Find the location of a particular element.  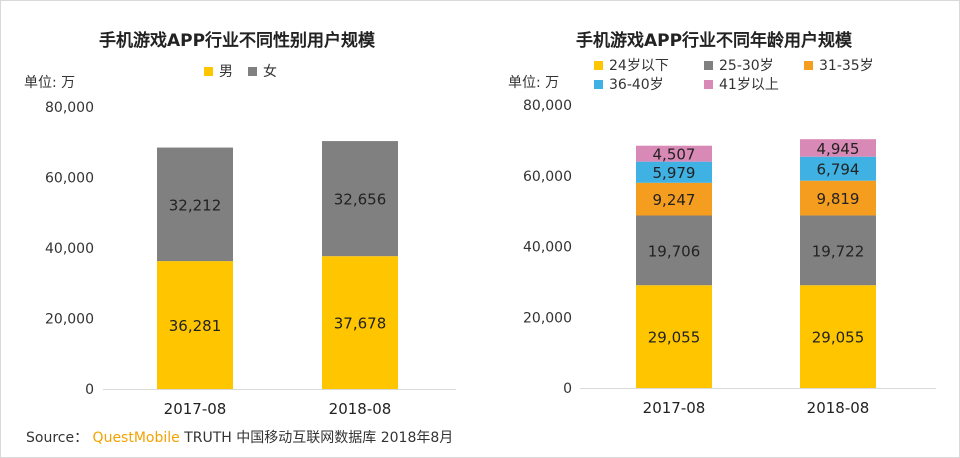

data-label: 19,706 is located at coordinates (674, 251).